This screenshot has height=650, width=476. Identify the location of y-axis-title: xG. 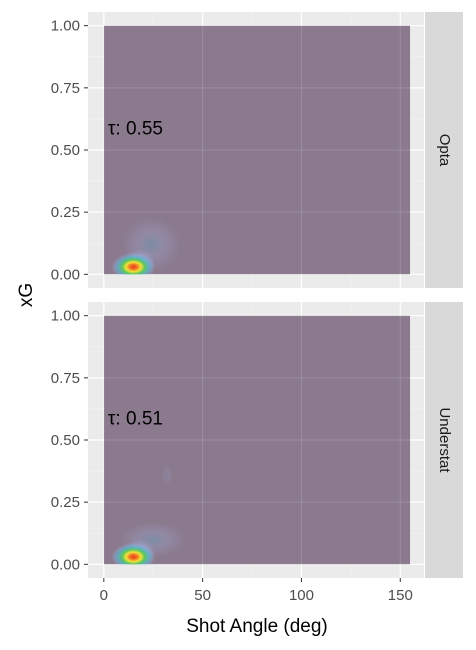
(26, 295).